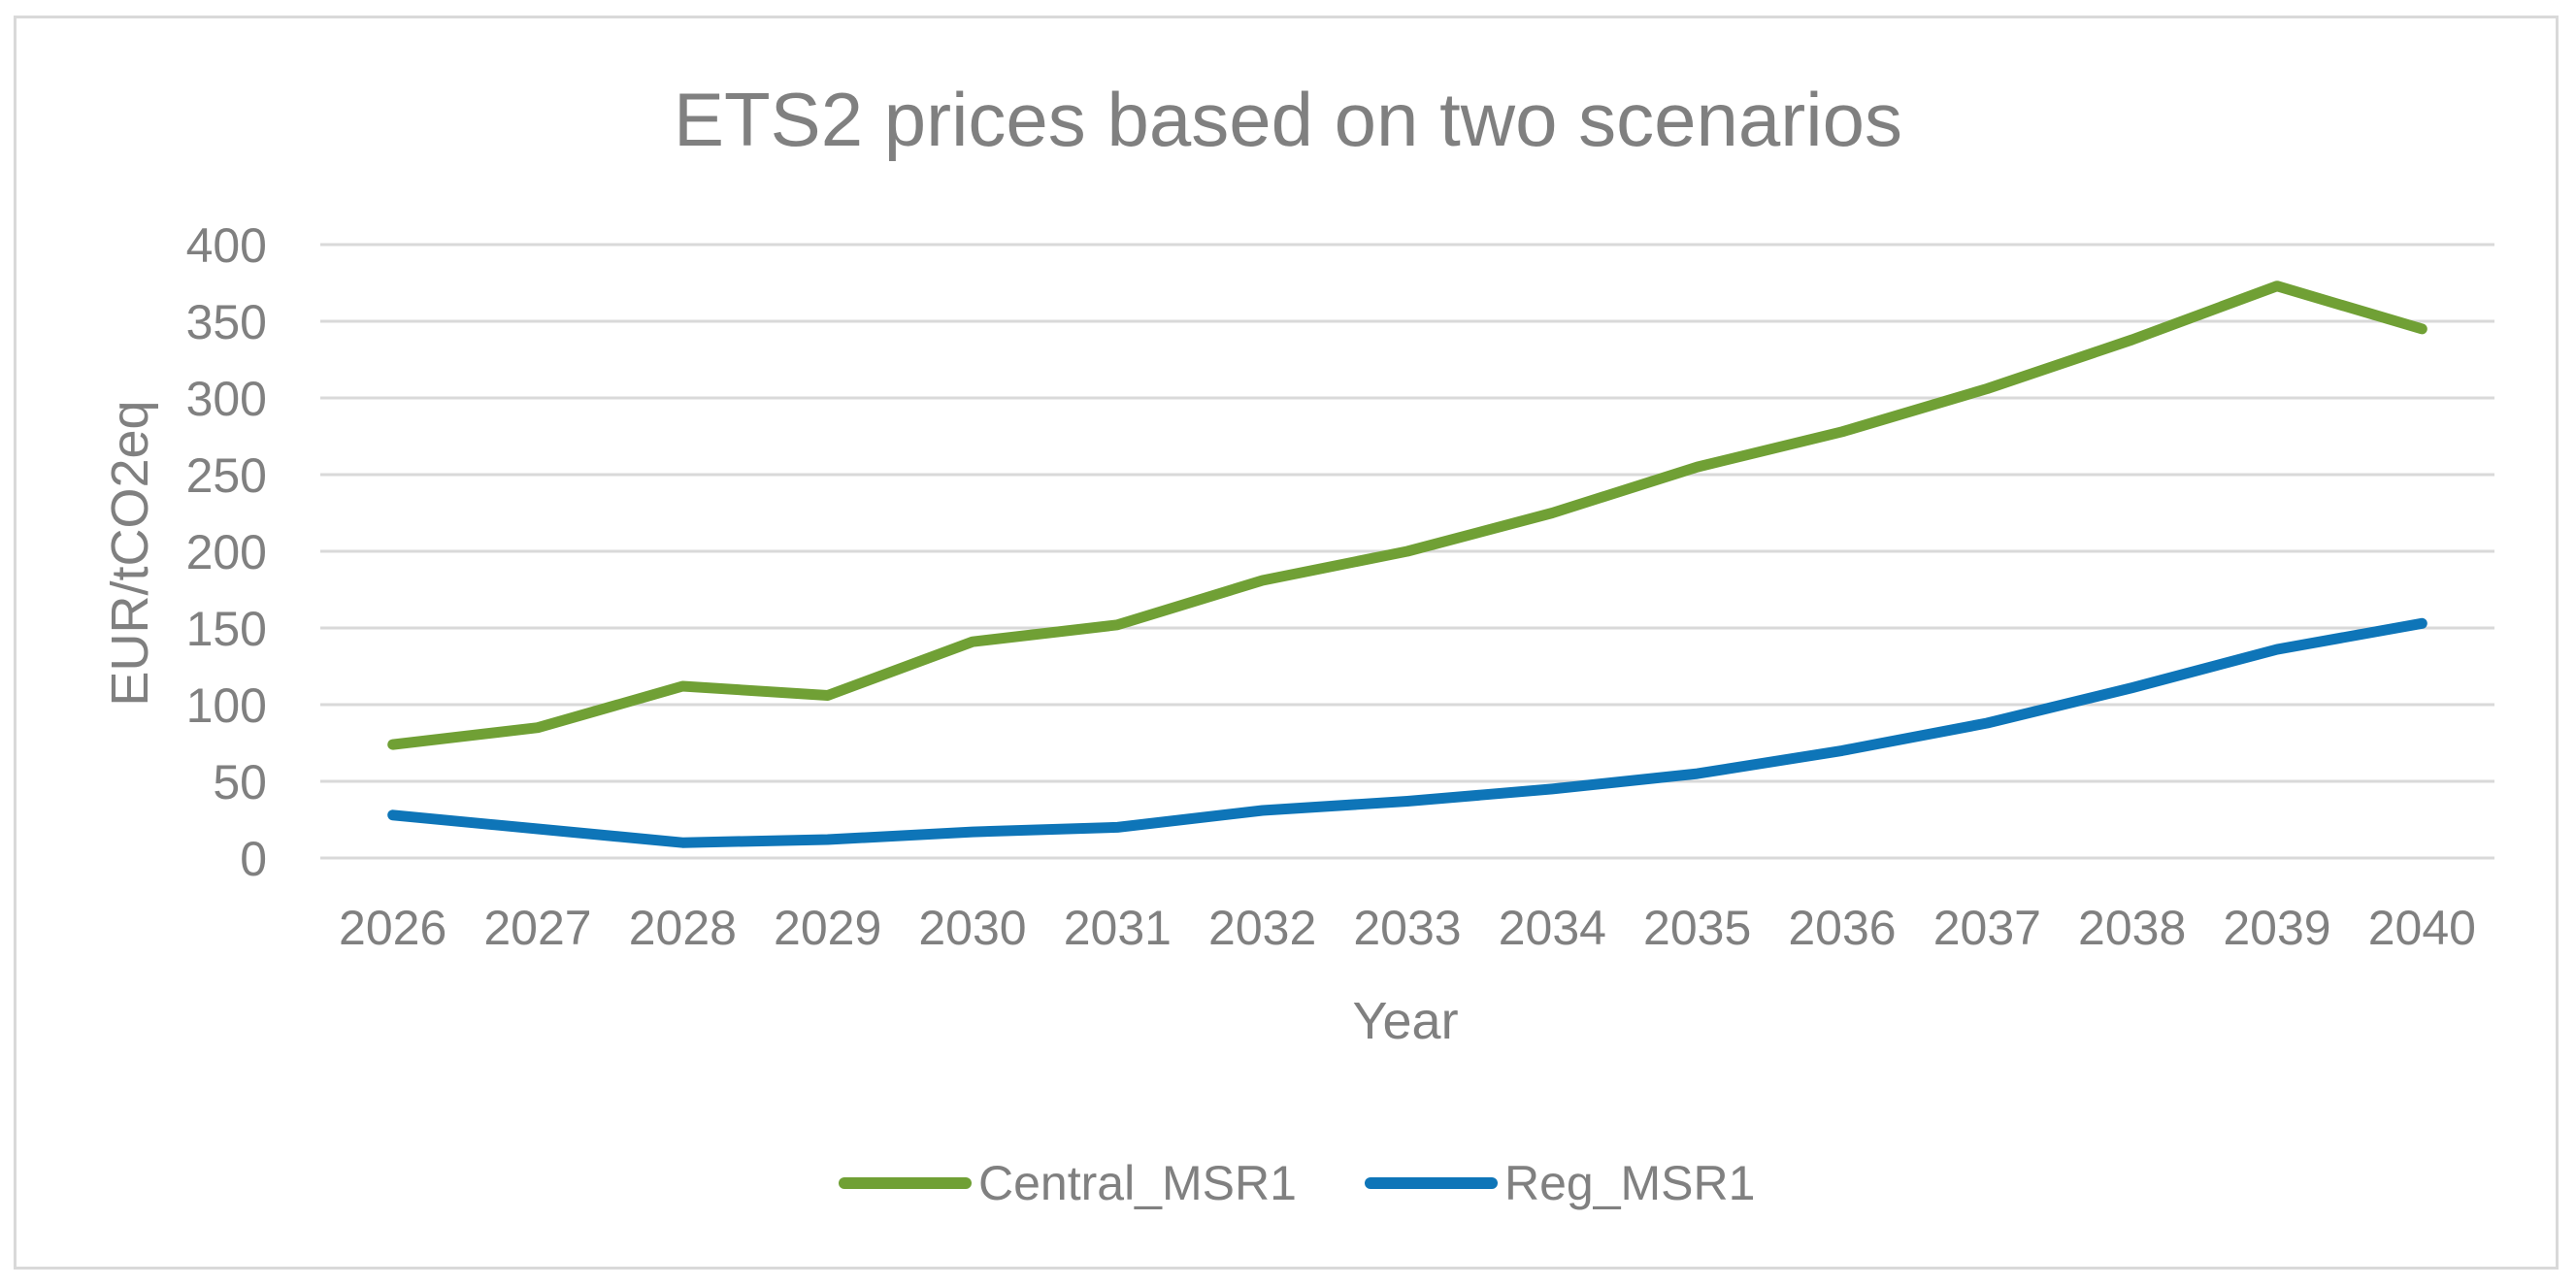  Describe the element at coordinates (1262, 928) in the screenshot. I see `x-tick-label: 2032` at that location.